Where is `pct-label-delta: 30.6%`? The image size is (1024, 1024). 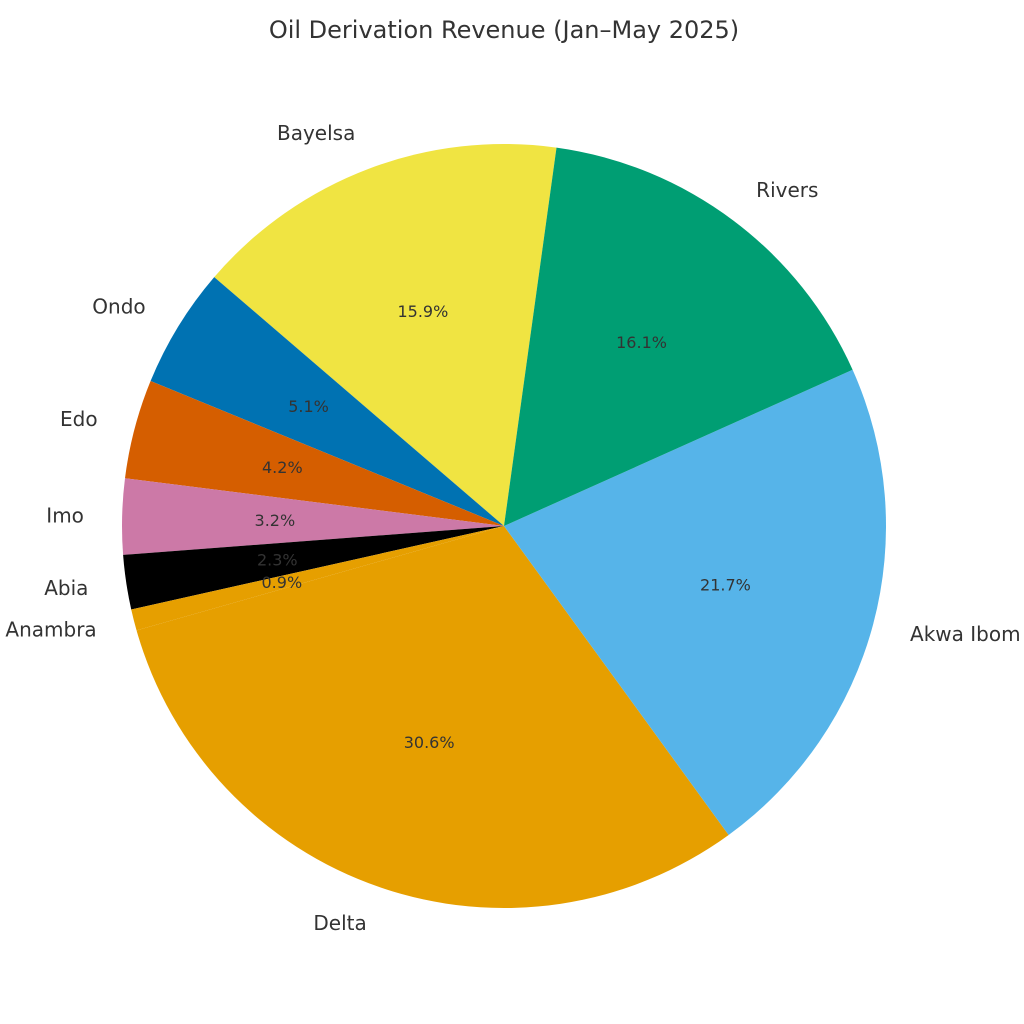
pct-label-delta: 30.6% is located at coordinates (429, 742).